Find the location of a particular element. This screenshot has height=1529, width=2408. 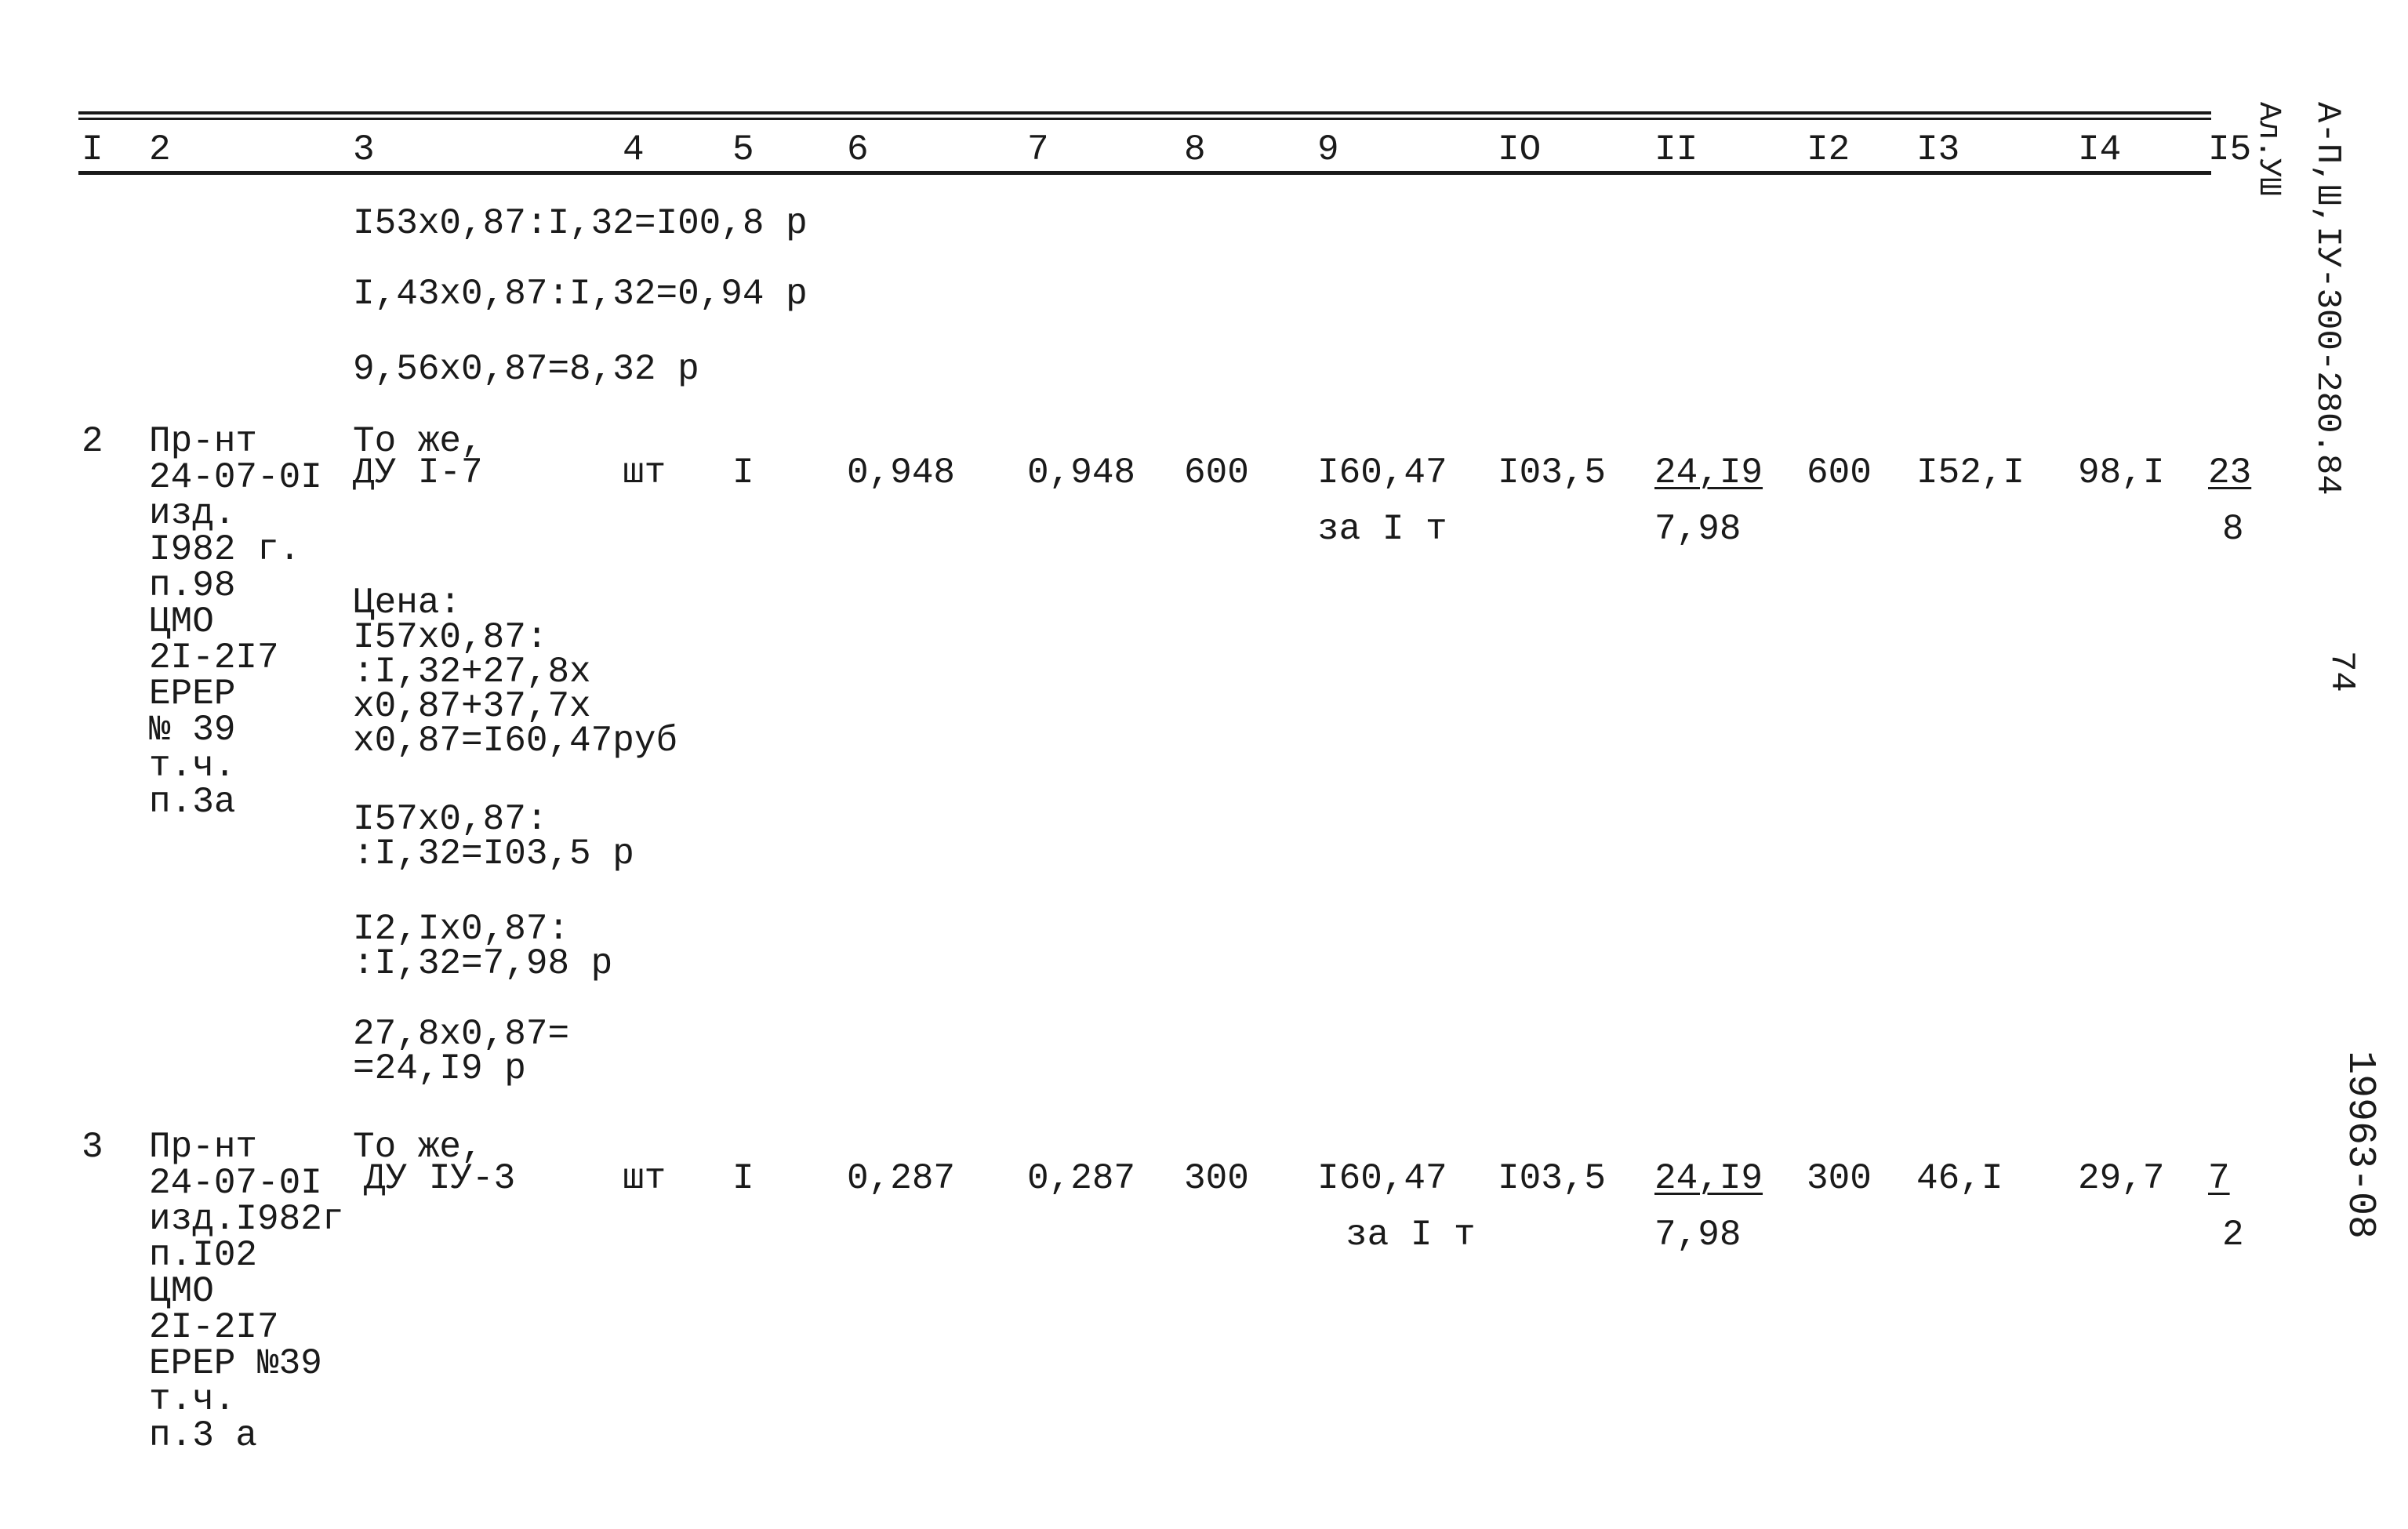

calc-line: x0,87+37,7x is located at coordinates (472, 706).